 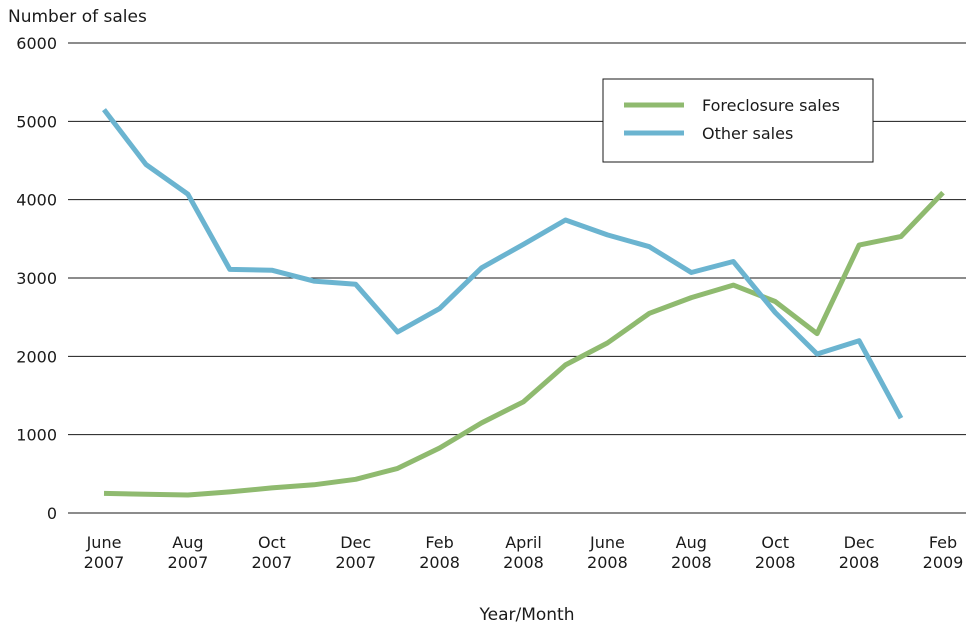 I want to click on y-tick-label-5000: 5000, so click(x=36, y=121).